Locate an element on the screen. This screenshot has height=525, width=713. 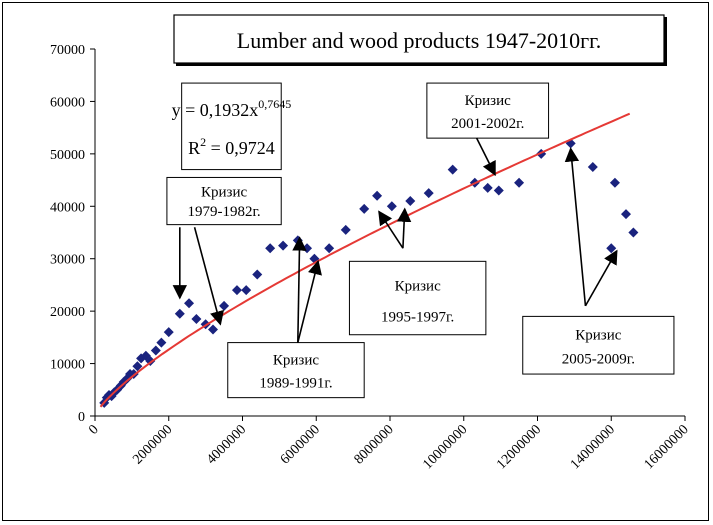
y-tick-label: 30000 is located at coordinates (67, 260).